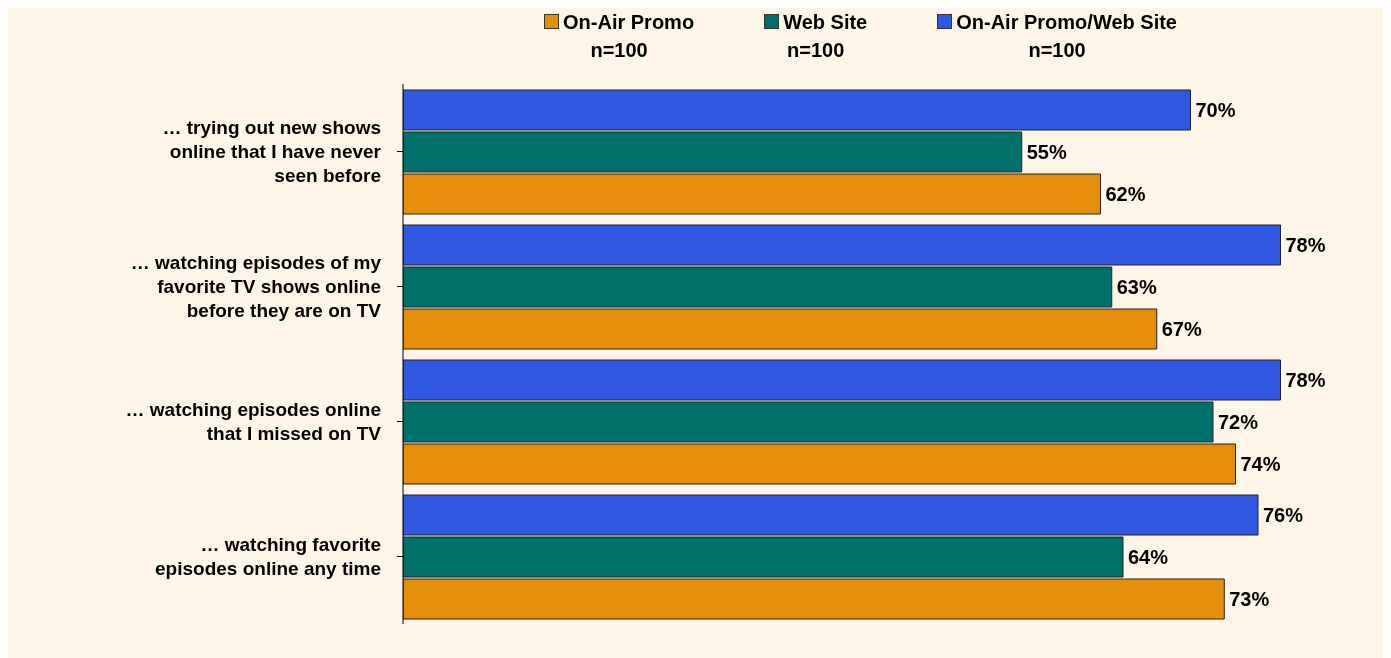 Image resolution: width=1391 pixels, height=658 pixels. Describe the element at coordinates (628, 36) in the screenshot. I see `legend-label: On-Air Promo n=100` at that location.